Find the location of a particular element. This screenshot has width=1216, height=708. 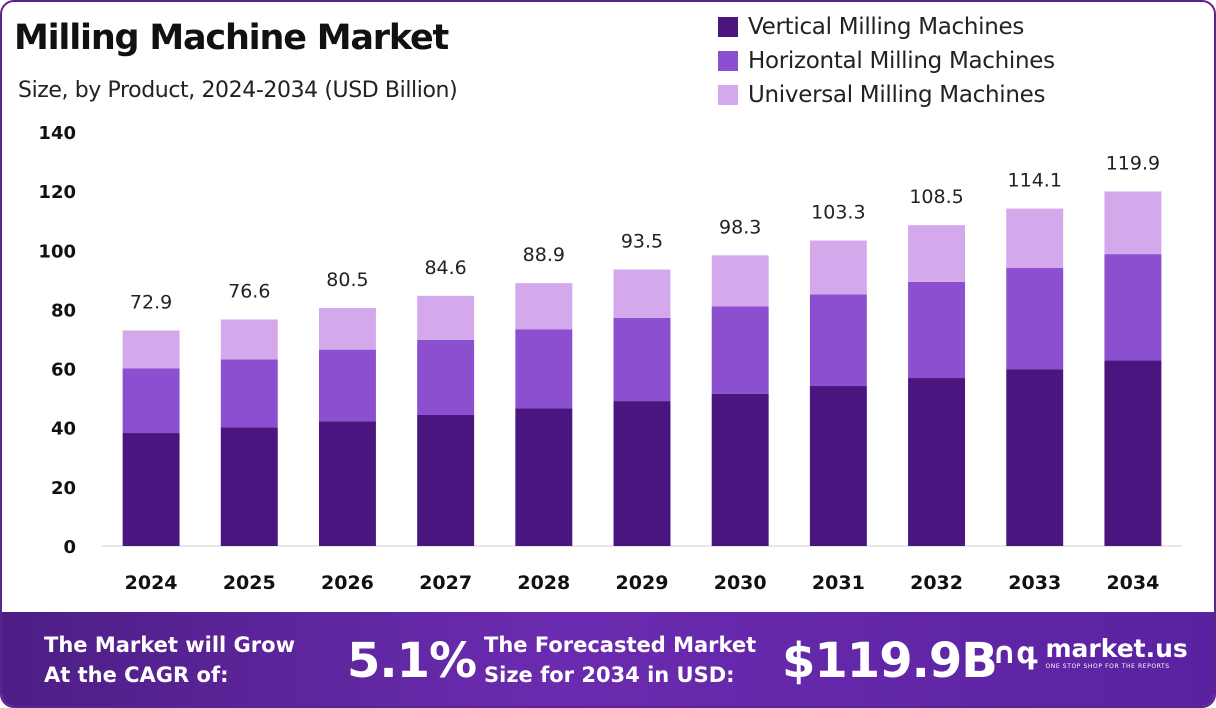

y-tick-label: 120 is located at coordinates (57, 192).